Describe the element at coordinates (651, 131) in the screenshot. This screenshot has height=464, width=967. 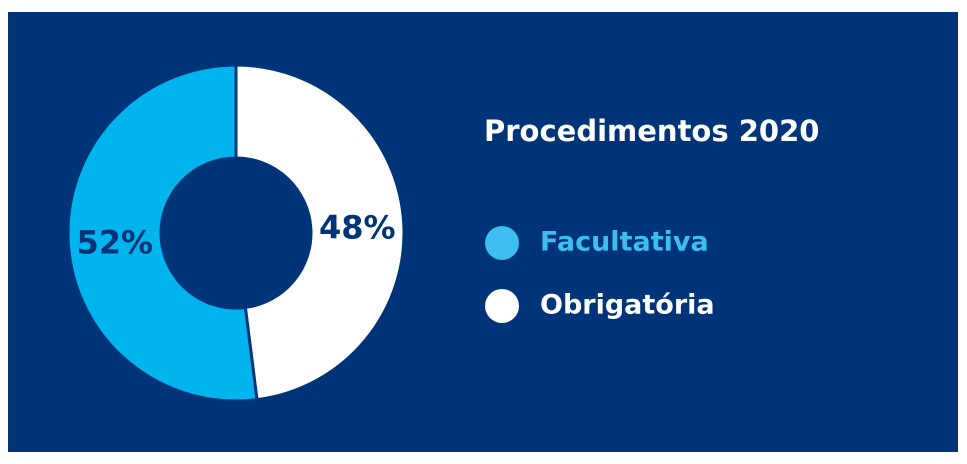
I see `chart-title: Procedimentos 2020` at that location.